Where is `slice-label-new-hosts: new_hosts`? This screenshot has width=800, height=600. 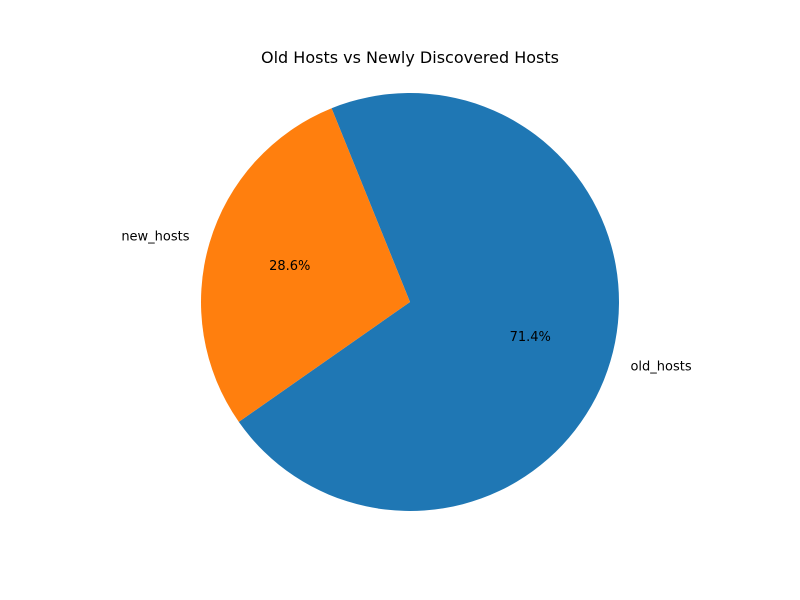
slice-label-new-hosts: new_hosts is located at coordinates (155, 236).